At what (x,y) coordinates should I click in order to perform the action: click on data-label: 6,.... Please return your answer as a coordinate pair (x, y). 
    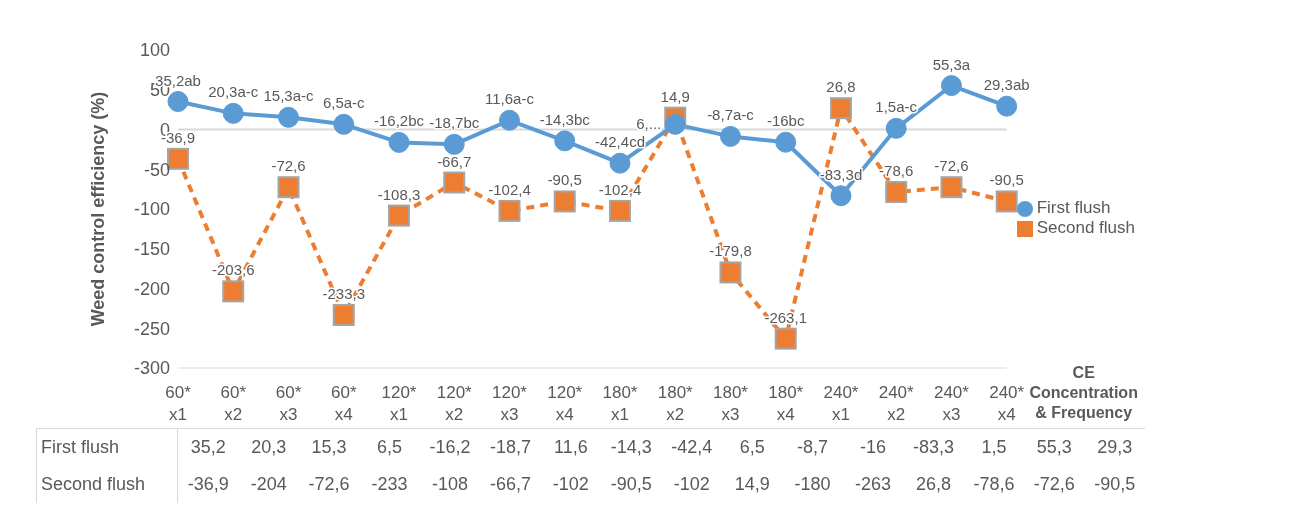
    Looking at the image, I should click on (649, 124).